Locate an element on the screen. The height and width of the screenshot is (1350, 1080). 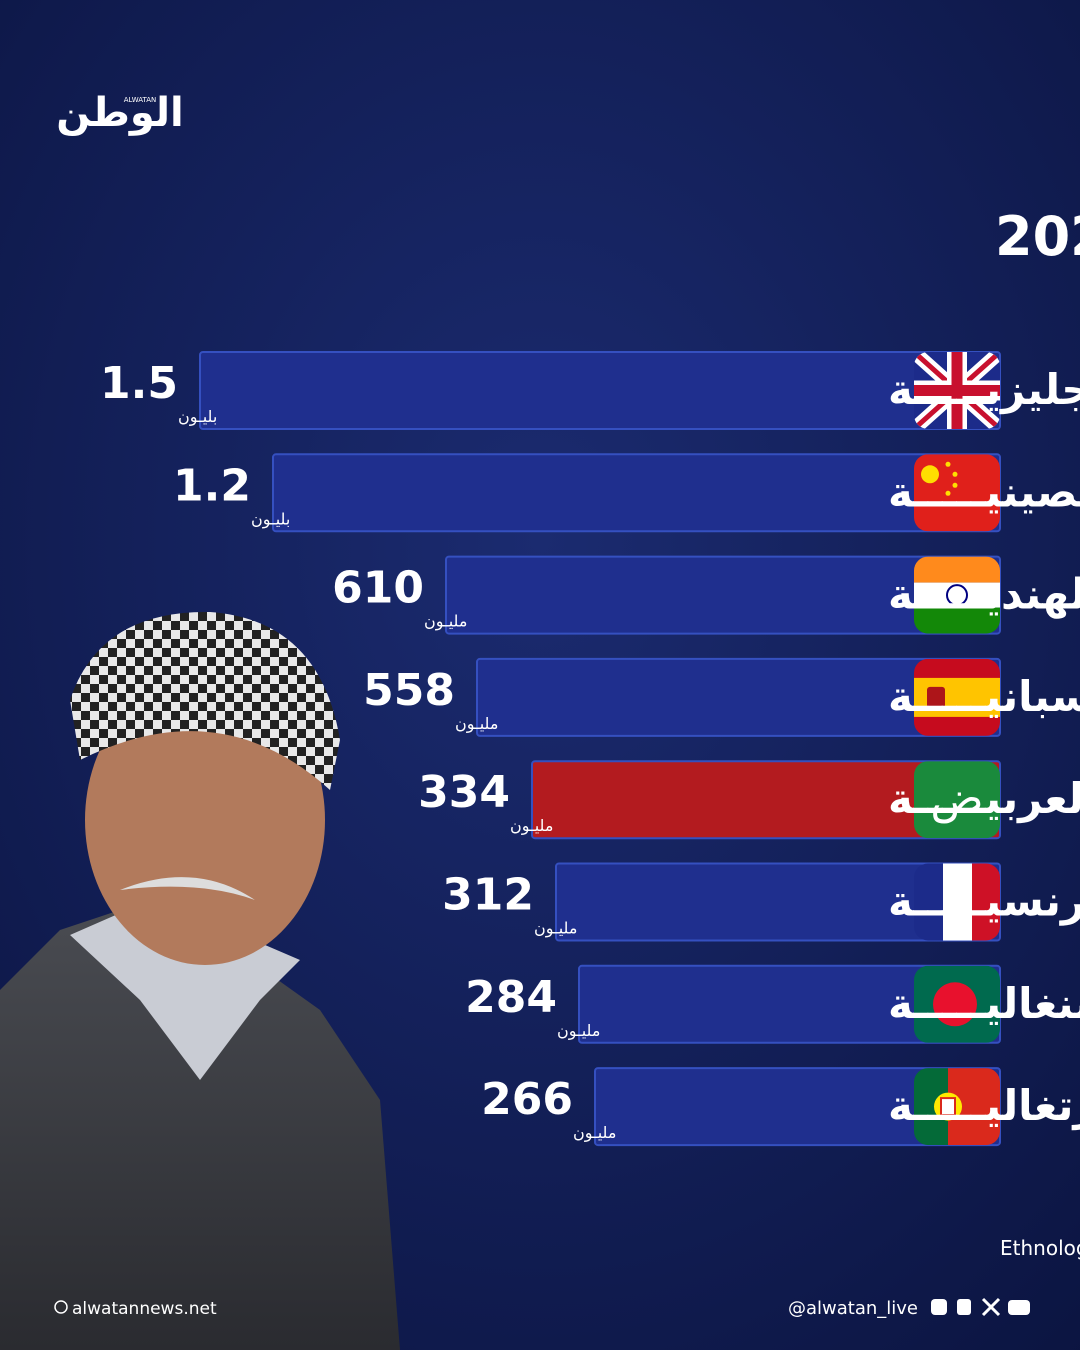
language-name: الإنجليزيـــــة is located at coordinates (984, 390).